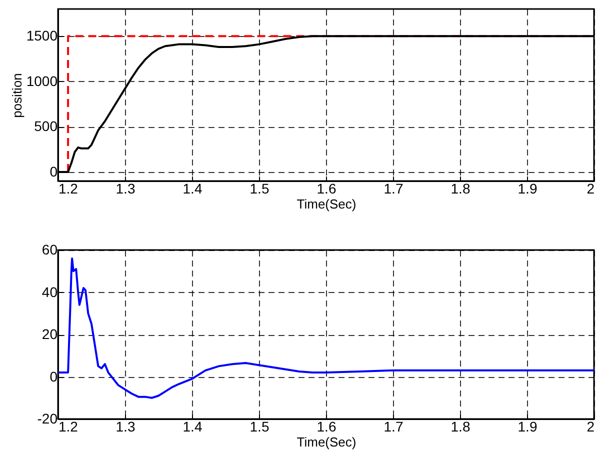 Image resolution: width=613 pixels, height=473 pixels. Describe the element at coordinates (47, 418) in the screenshot. I see `y-tick-label: -20` at that location.